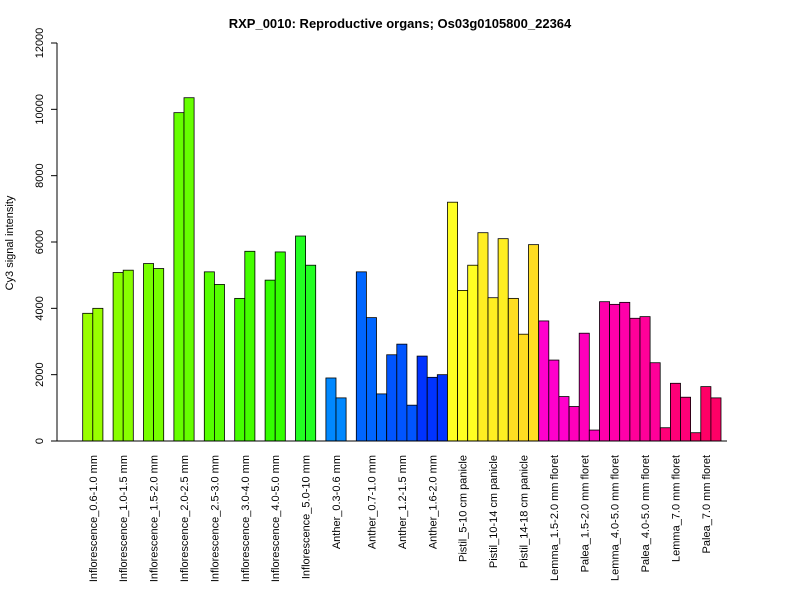  What do you see at coordinates (372, 502) in the screenshot?
I see `x-tick-label: Anther_0.7-1.0 mm` at bounding box center [372, 502].